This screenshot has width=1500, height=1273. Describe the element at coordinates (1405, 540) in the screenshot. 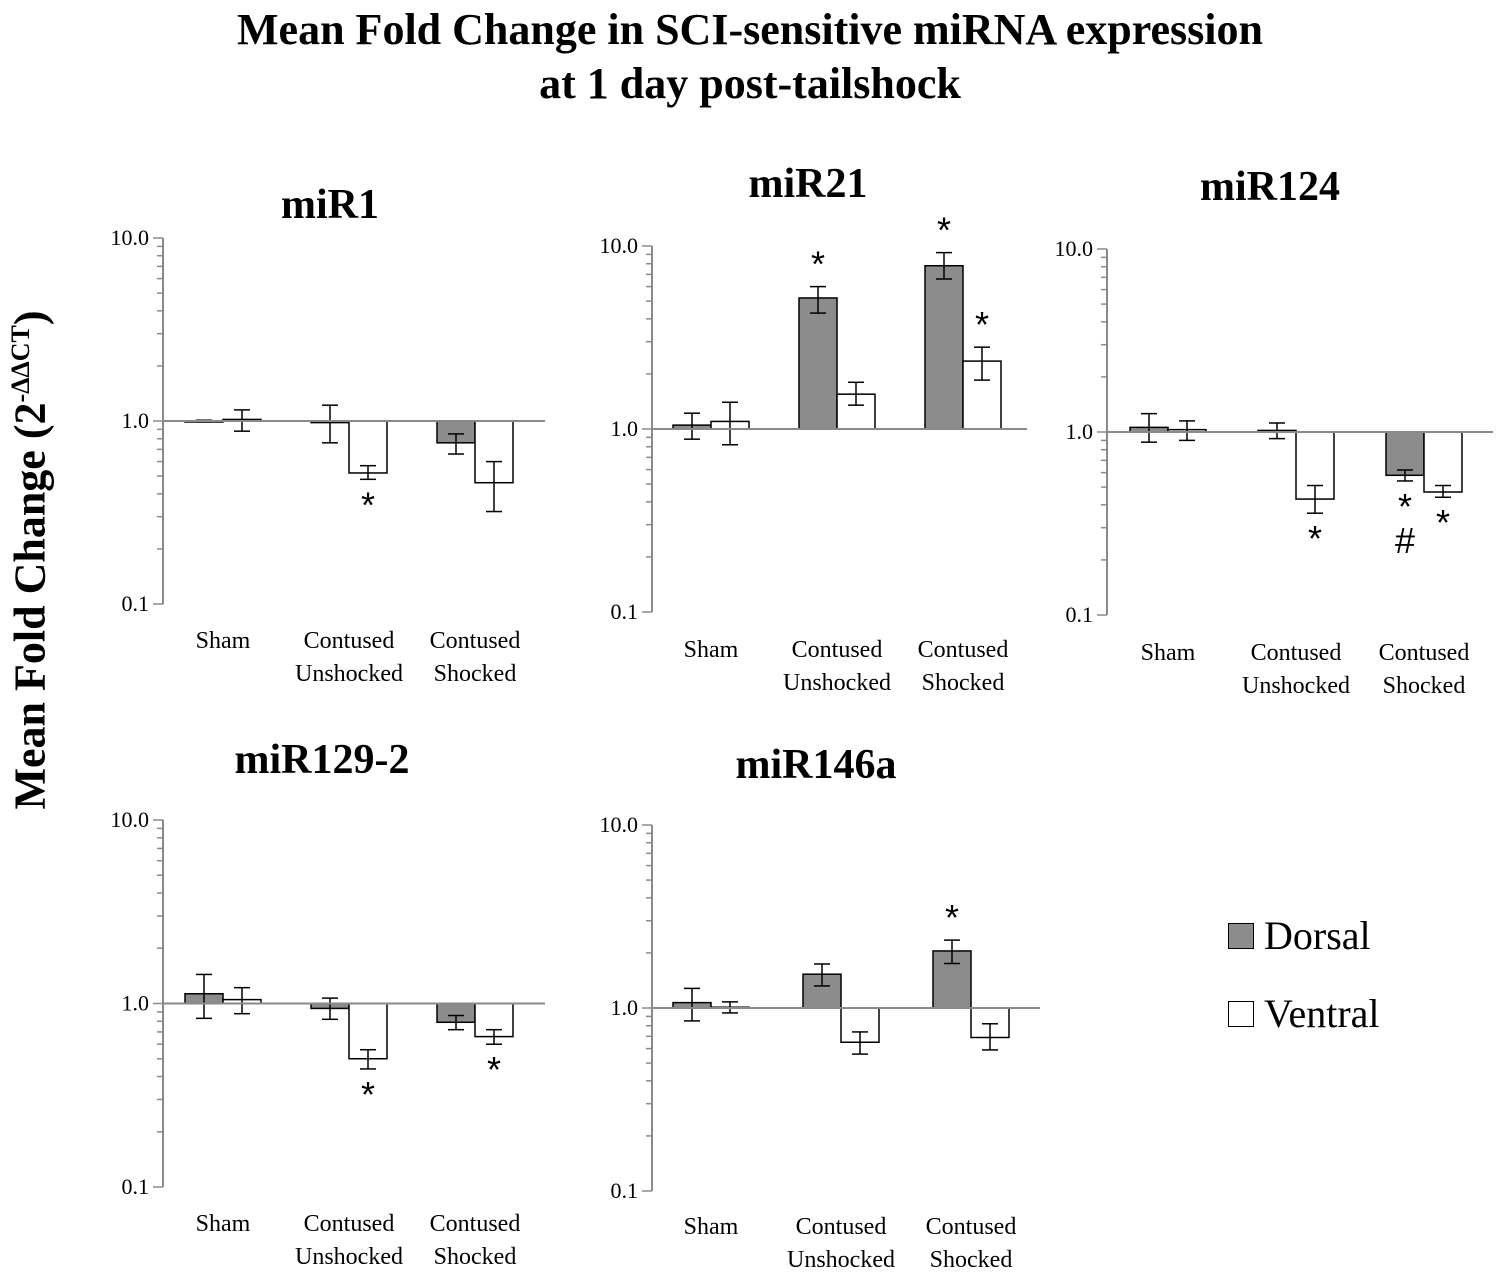

I see `significance-marker: #` at that location.